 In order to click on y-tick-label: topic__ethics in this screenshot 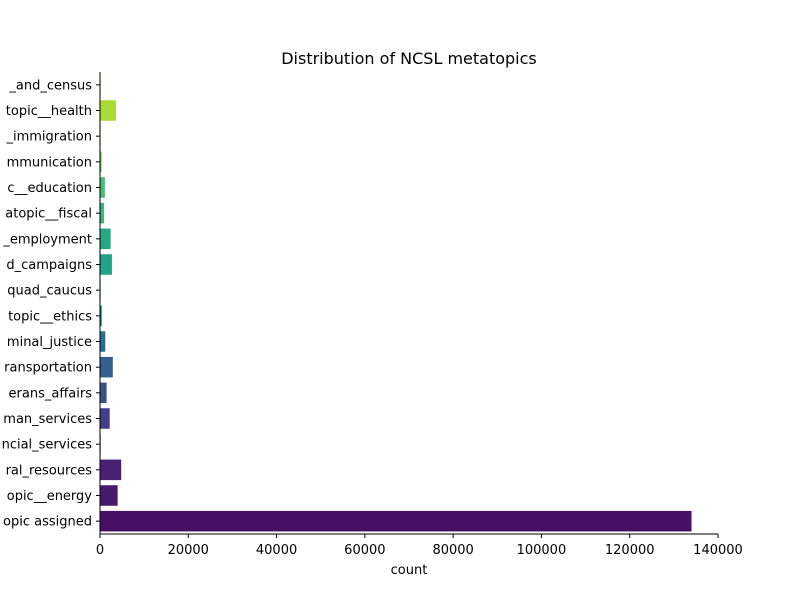, I will do `click(50, 316)`.